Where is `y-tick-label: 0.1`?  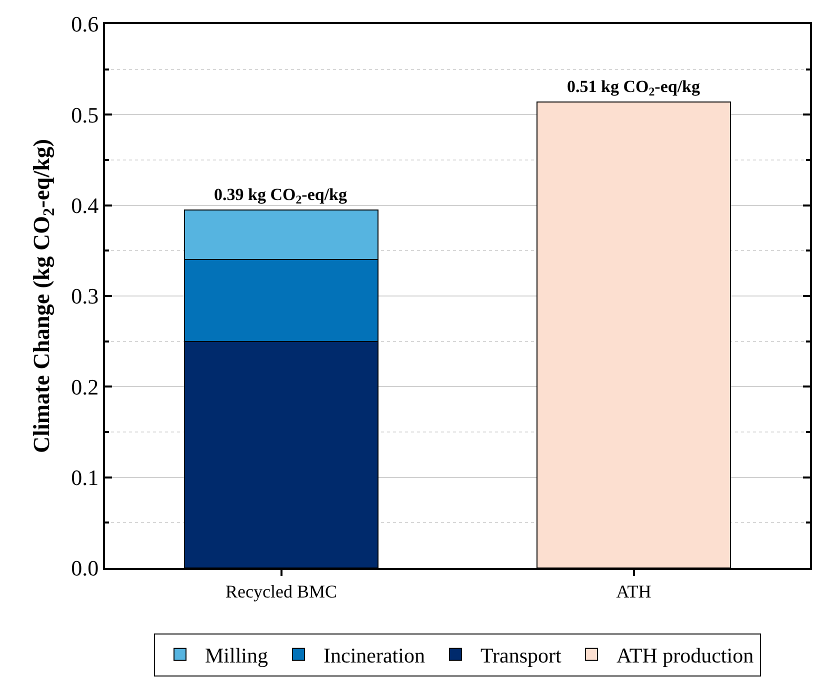 y-tick-label: 0.1 is located at coordinates (85, 477).